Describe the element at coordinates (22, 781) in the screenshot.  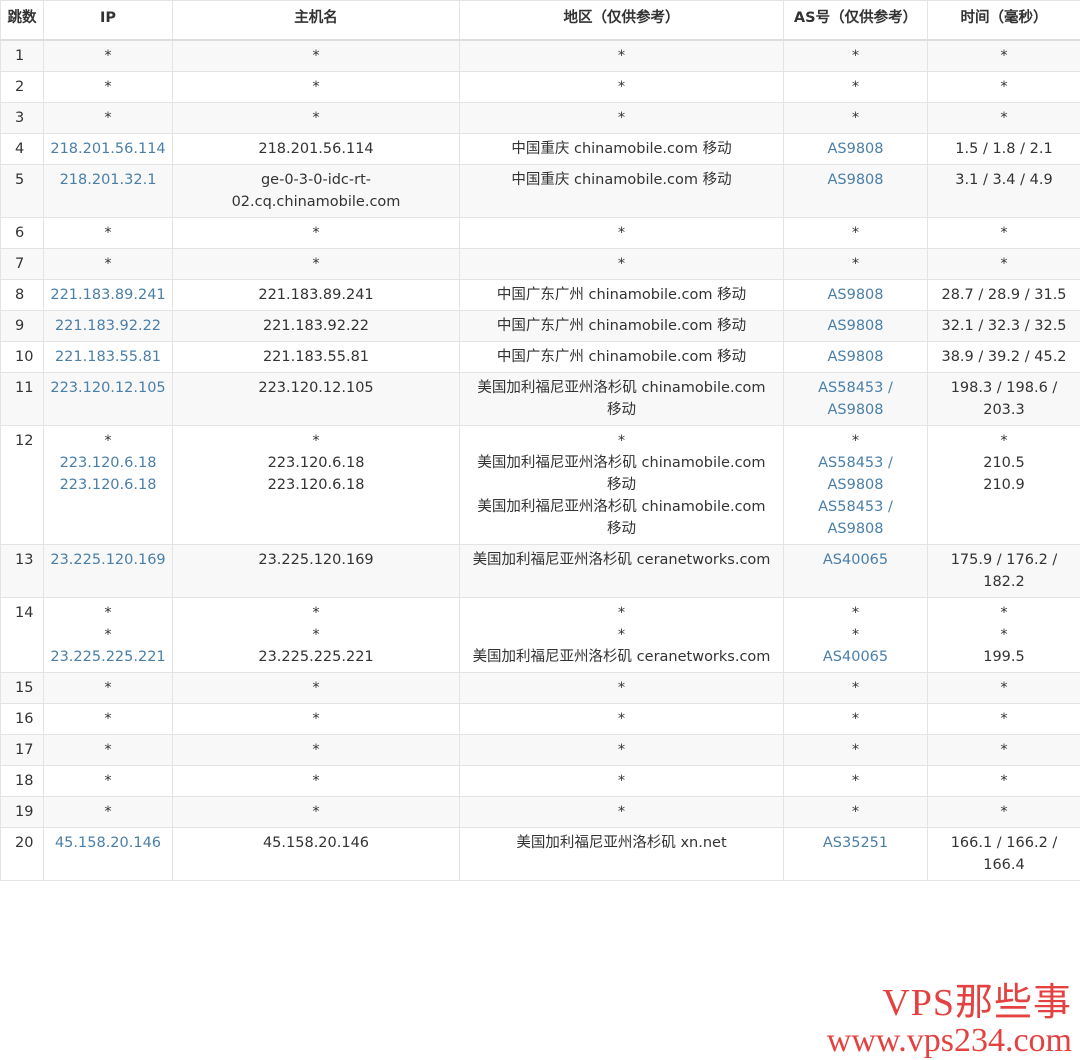
I see `cell-hop: 18` at that location.